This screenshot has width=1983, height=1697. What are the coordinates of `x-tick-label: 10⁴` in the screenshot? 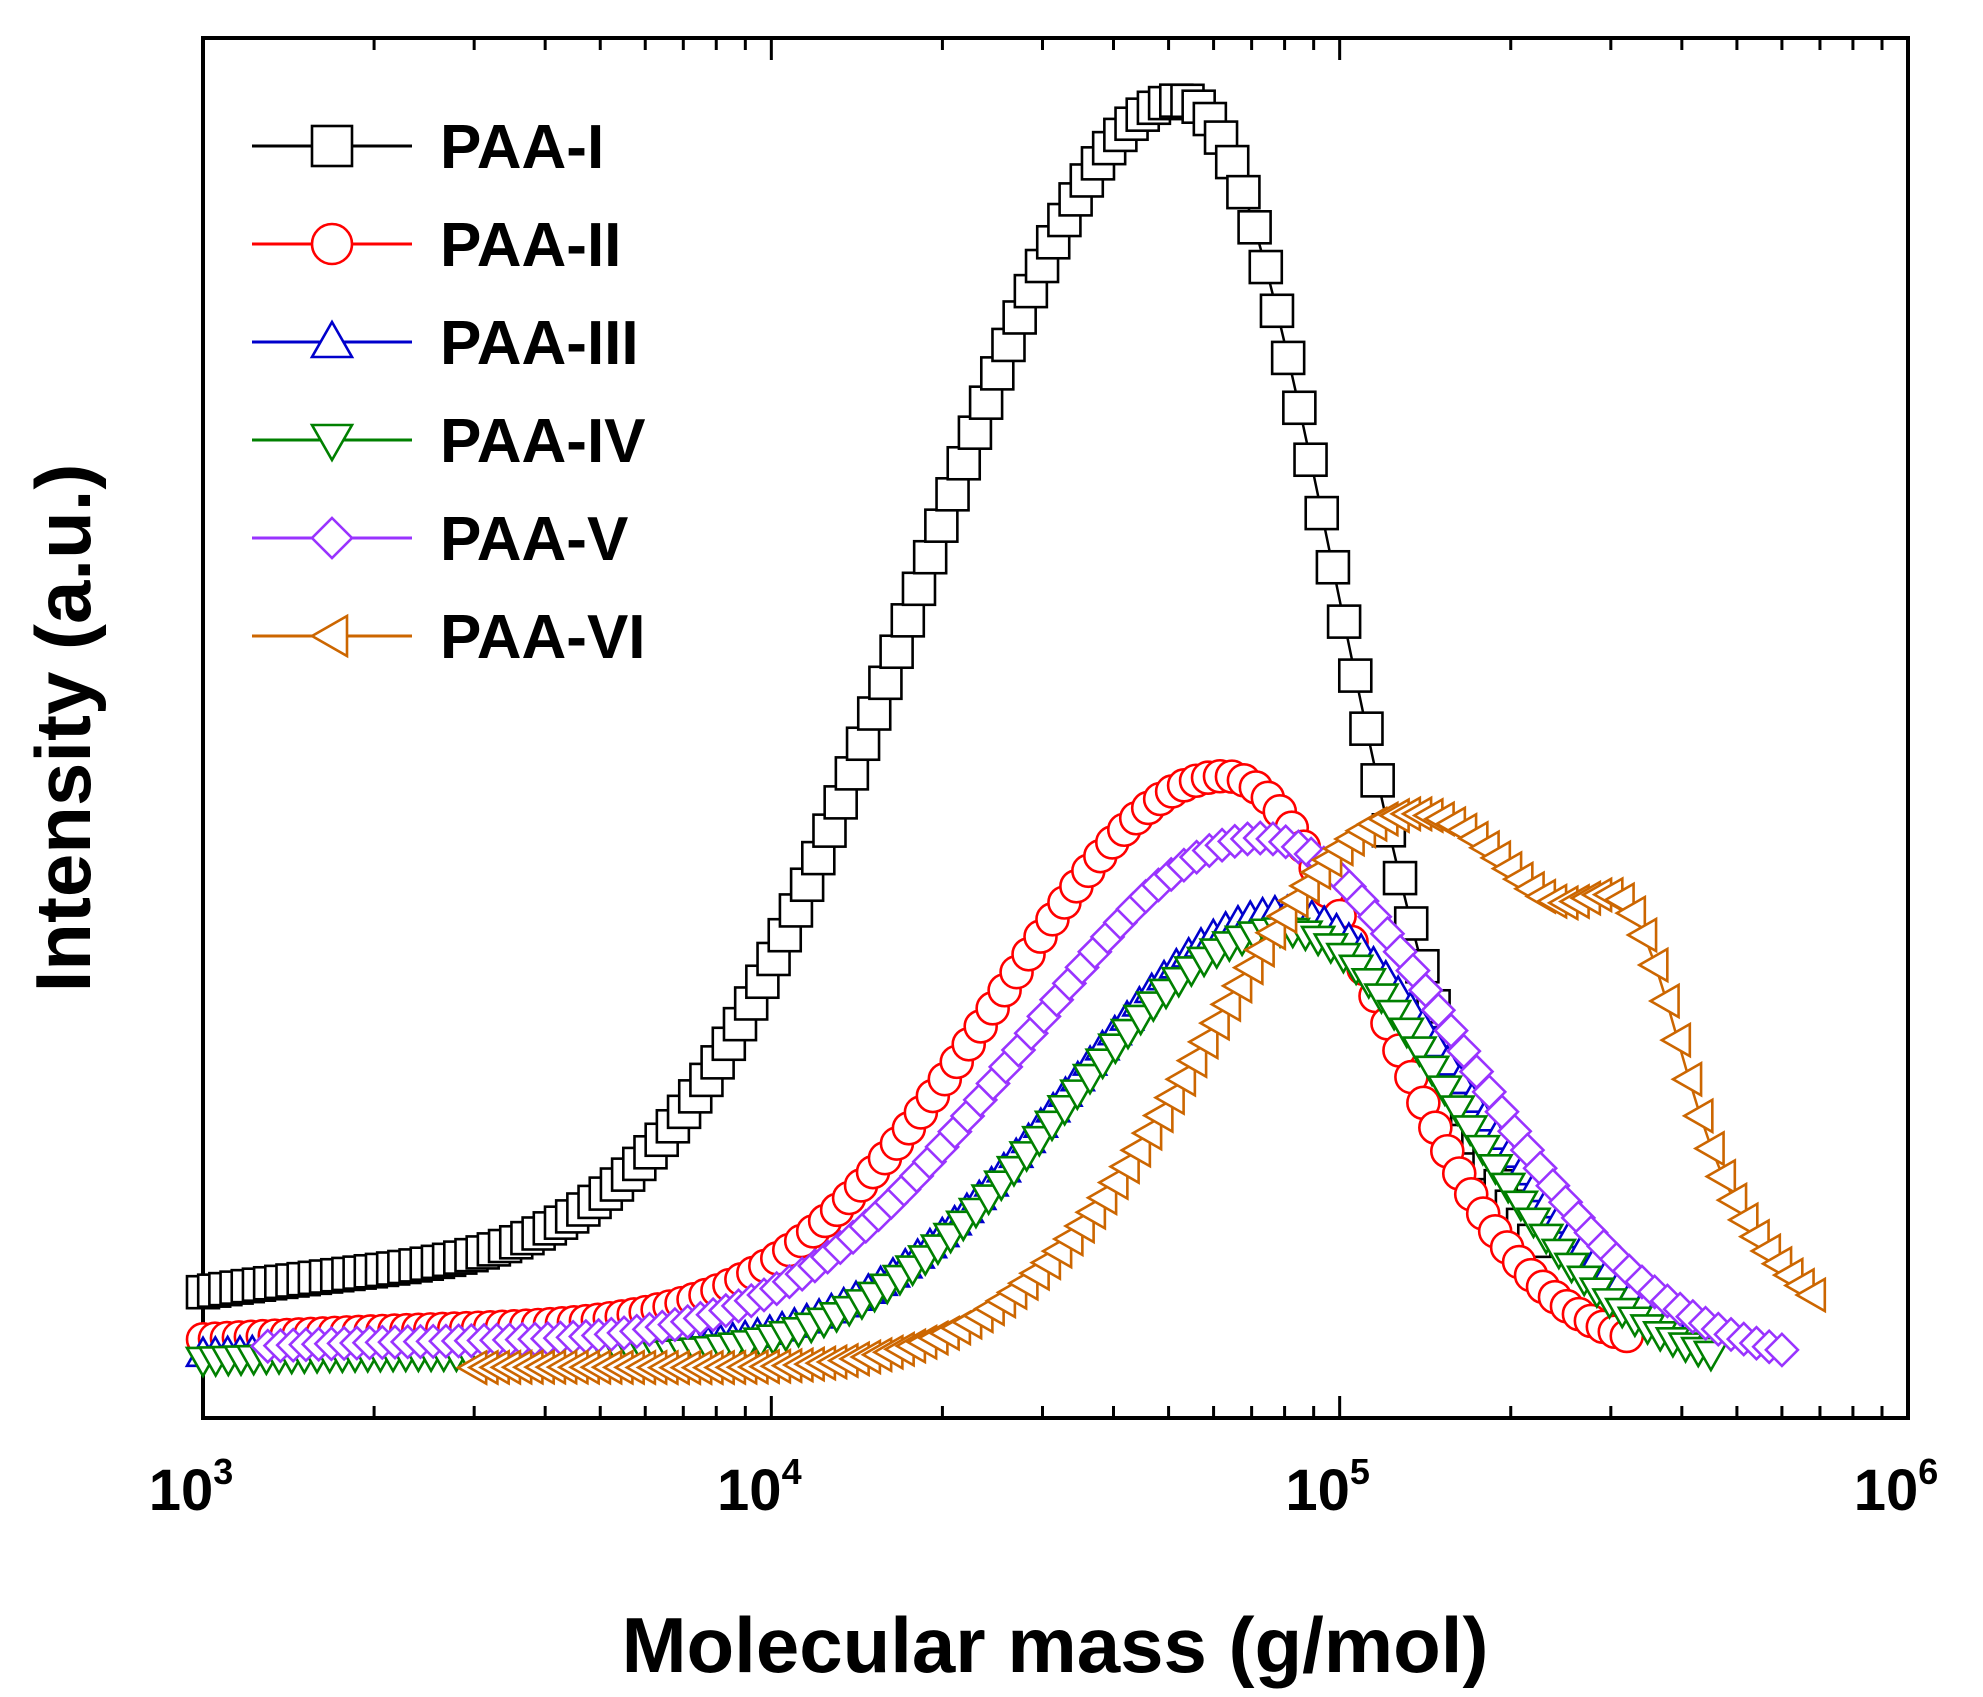 It's located at (759, 1487).